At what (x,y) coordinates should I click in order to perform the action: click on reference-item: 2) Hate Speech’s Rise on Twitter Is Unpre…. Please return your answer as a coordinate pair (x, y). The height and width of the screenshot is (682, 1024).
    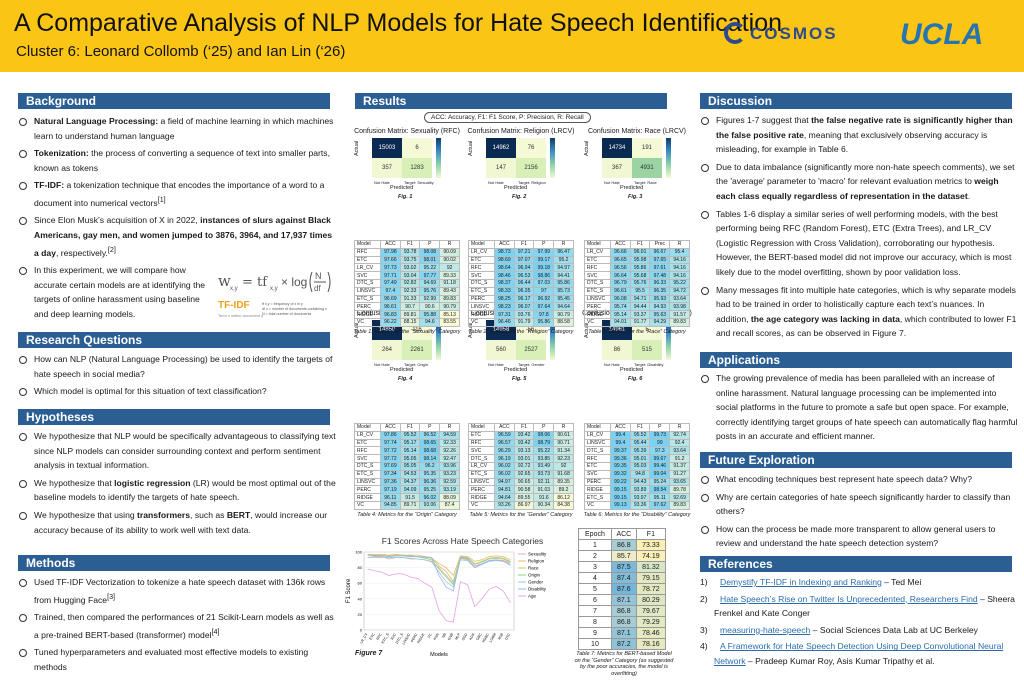
    Looking at the image, I should click on (859, 606).